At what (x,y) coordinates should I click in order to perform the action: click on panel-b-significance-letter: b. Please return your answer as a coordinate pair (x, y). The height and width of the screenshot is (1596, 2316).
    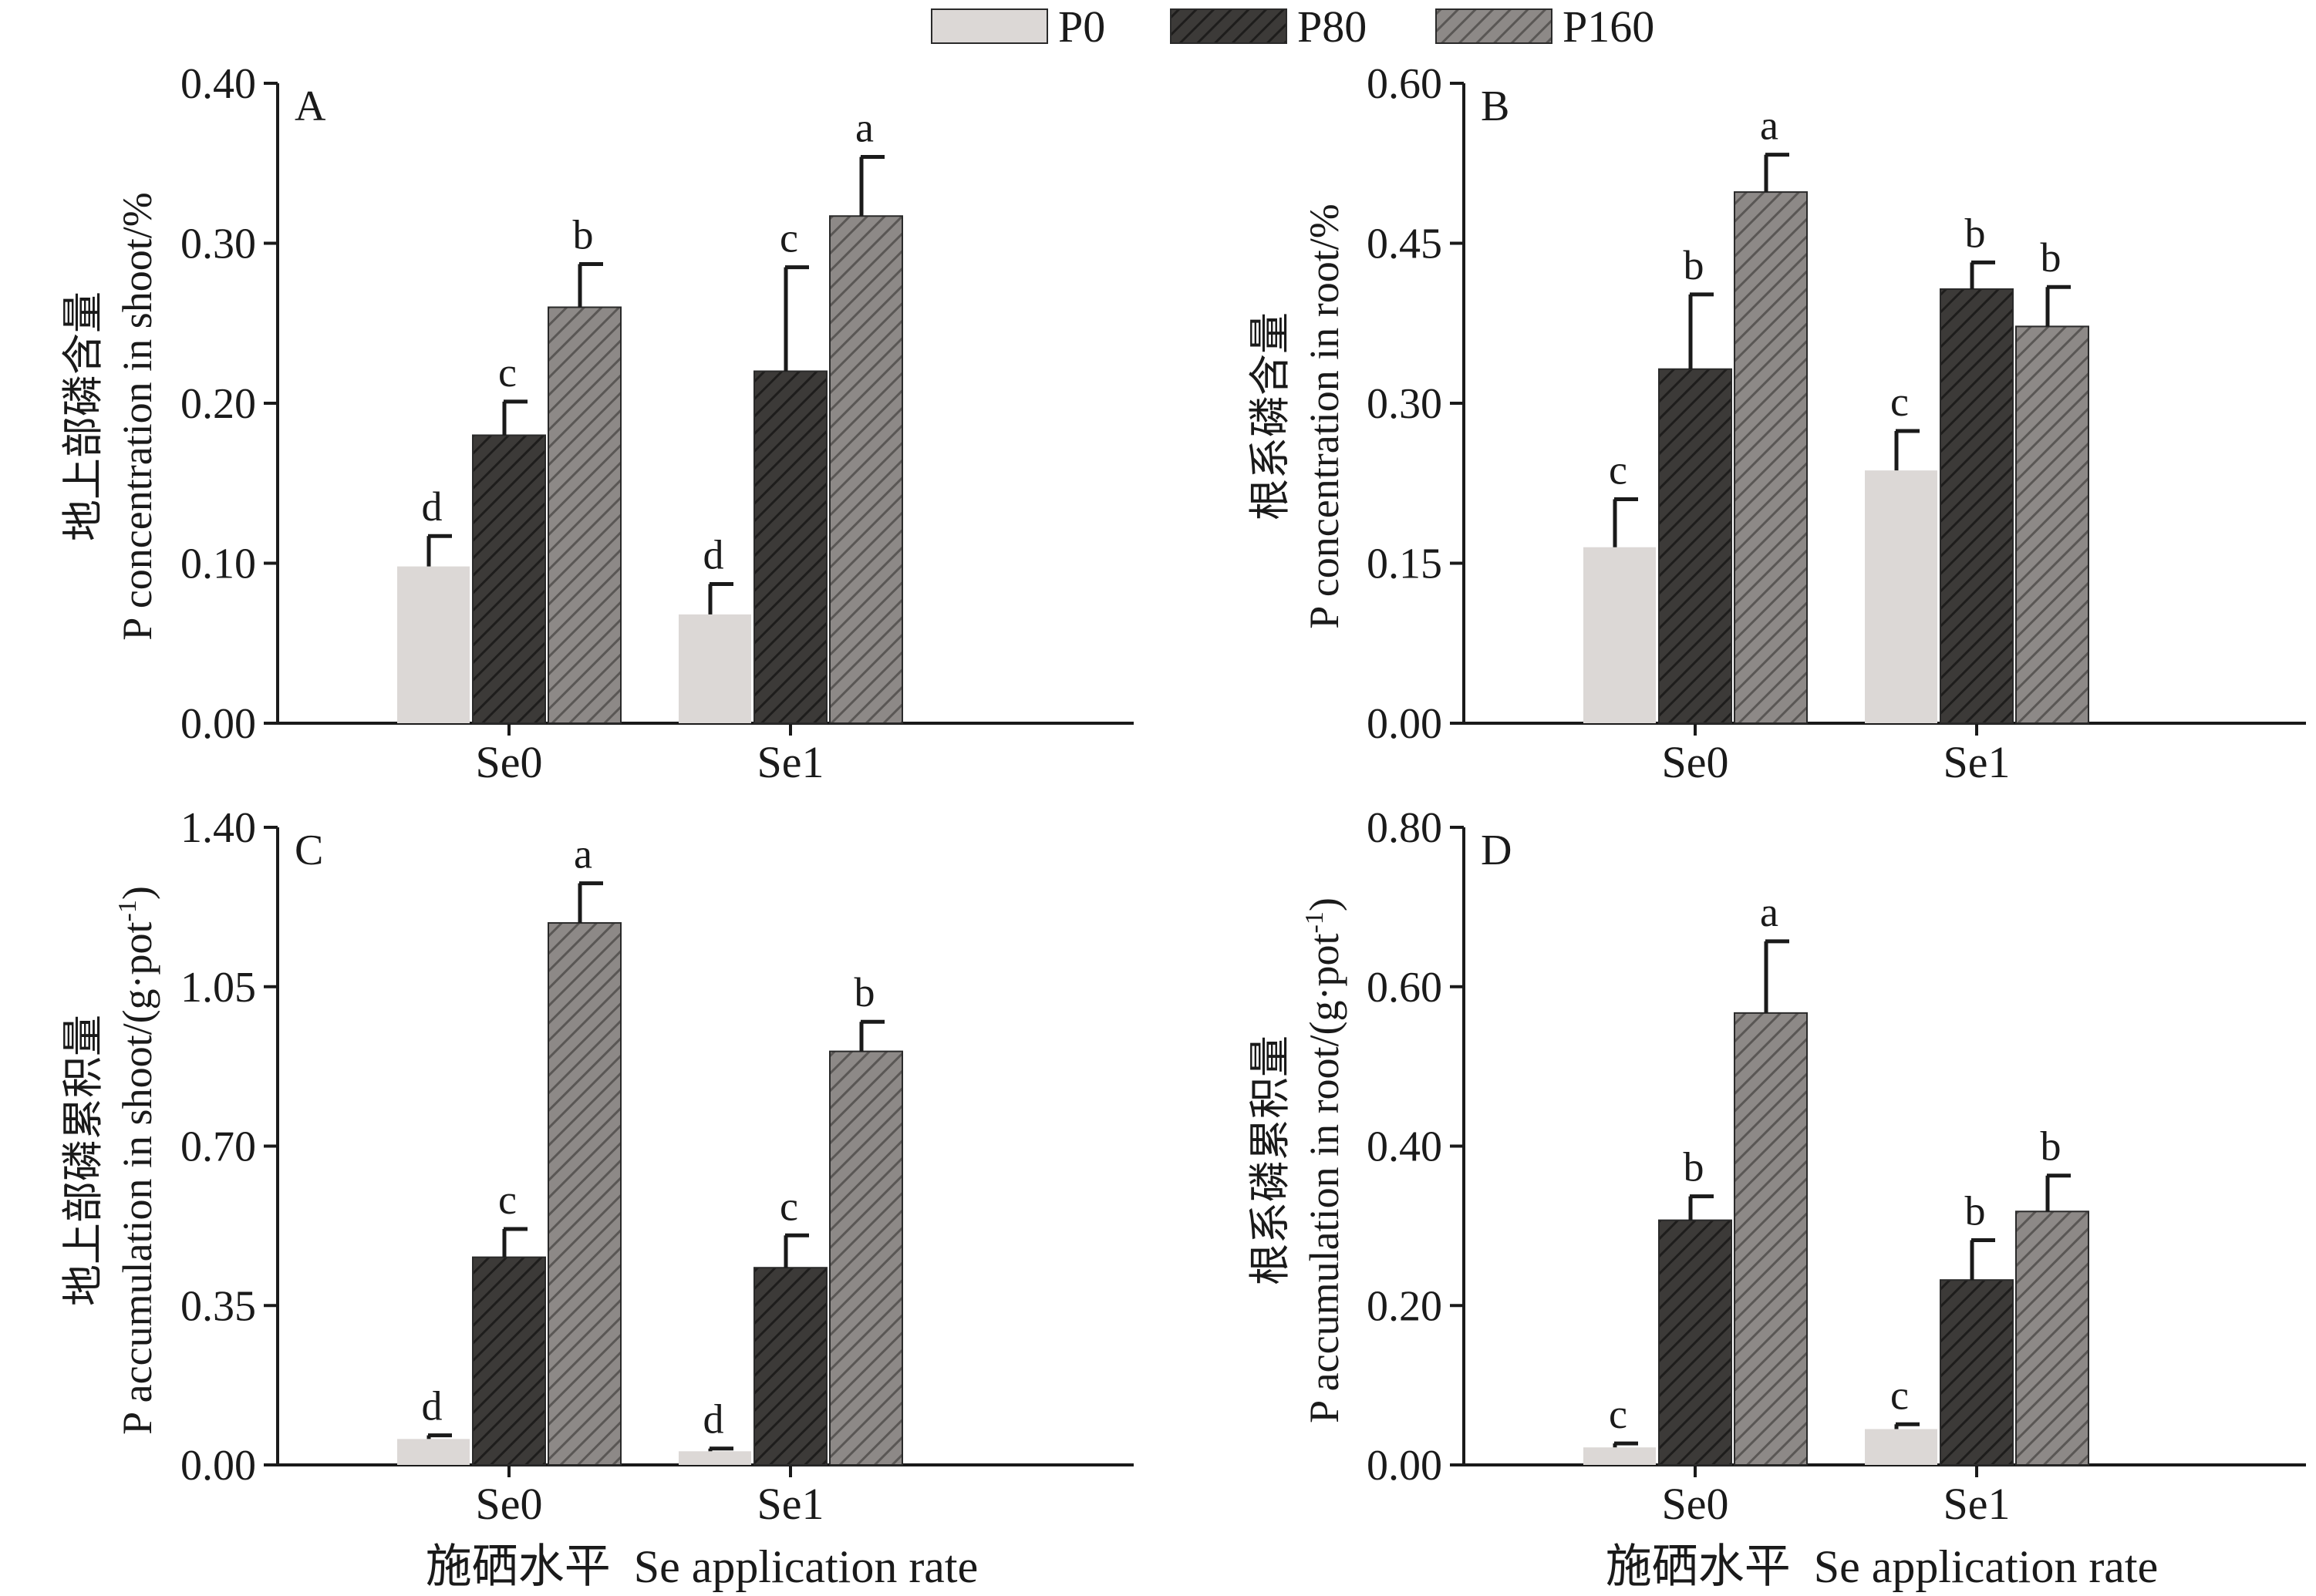
    Looking at the image, I should click on (2051, 257).